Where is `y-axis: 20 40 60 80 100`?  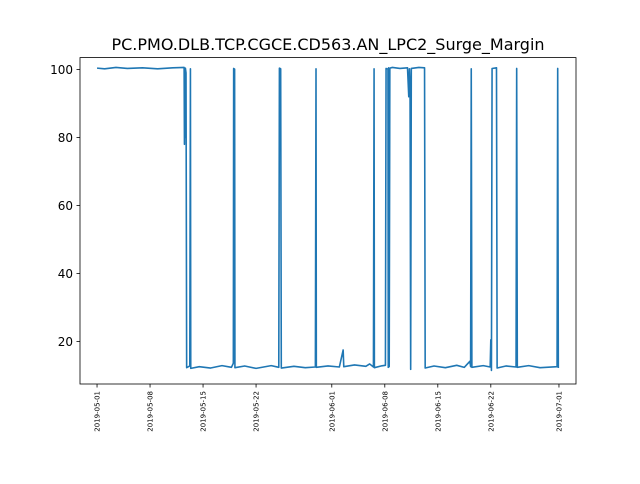 y-axis: 20 40 60 80 100 is located at coordinates (65, 206).